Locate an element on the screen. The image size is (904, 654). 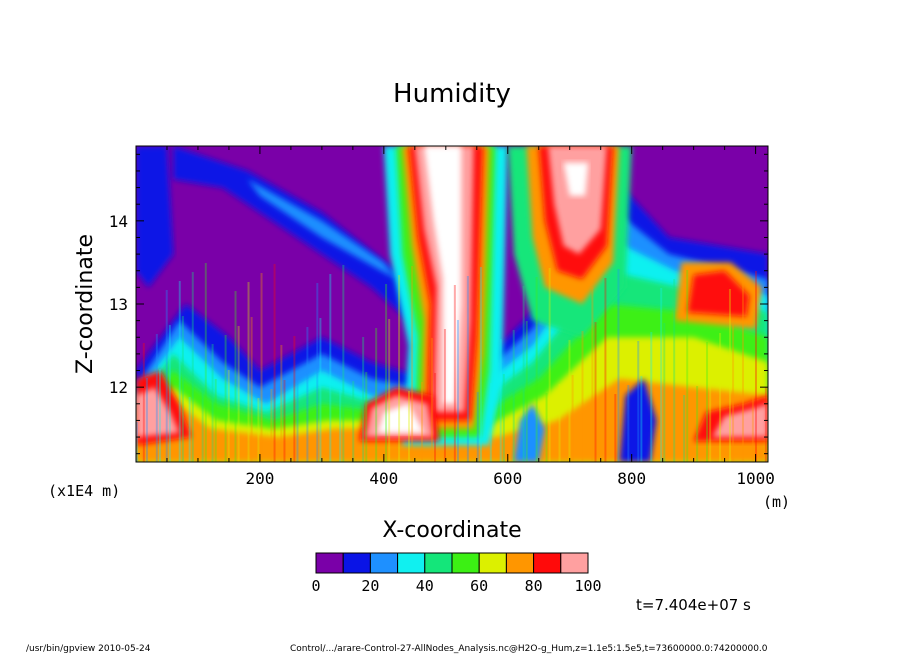
colorbar: 0 20 40 60 80 100 is located at coordinates (456, 573).